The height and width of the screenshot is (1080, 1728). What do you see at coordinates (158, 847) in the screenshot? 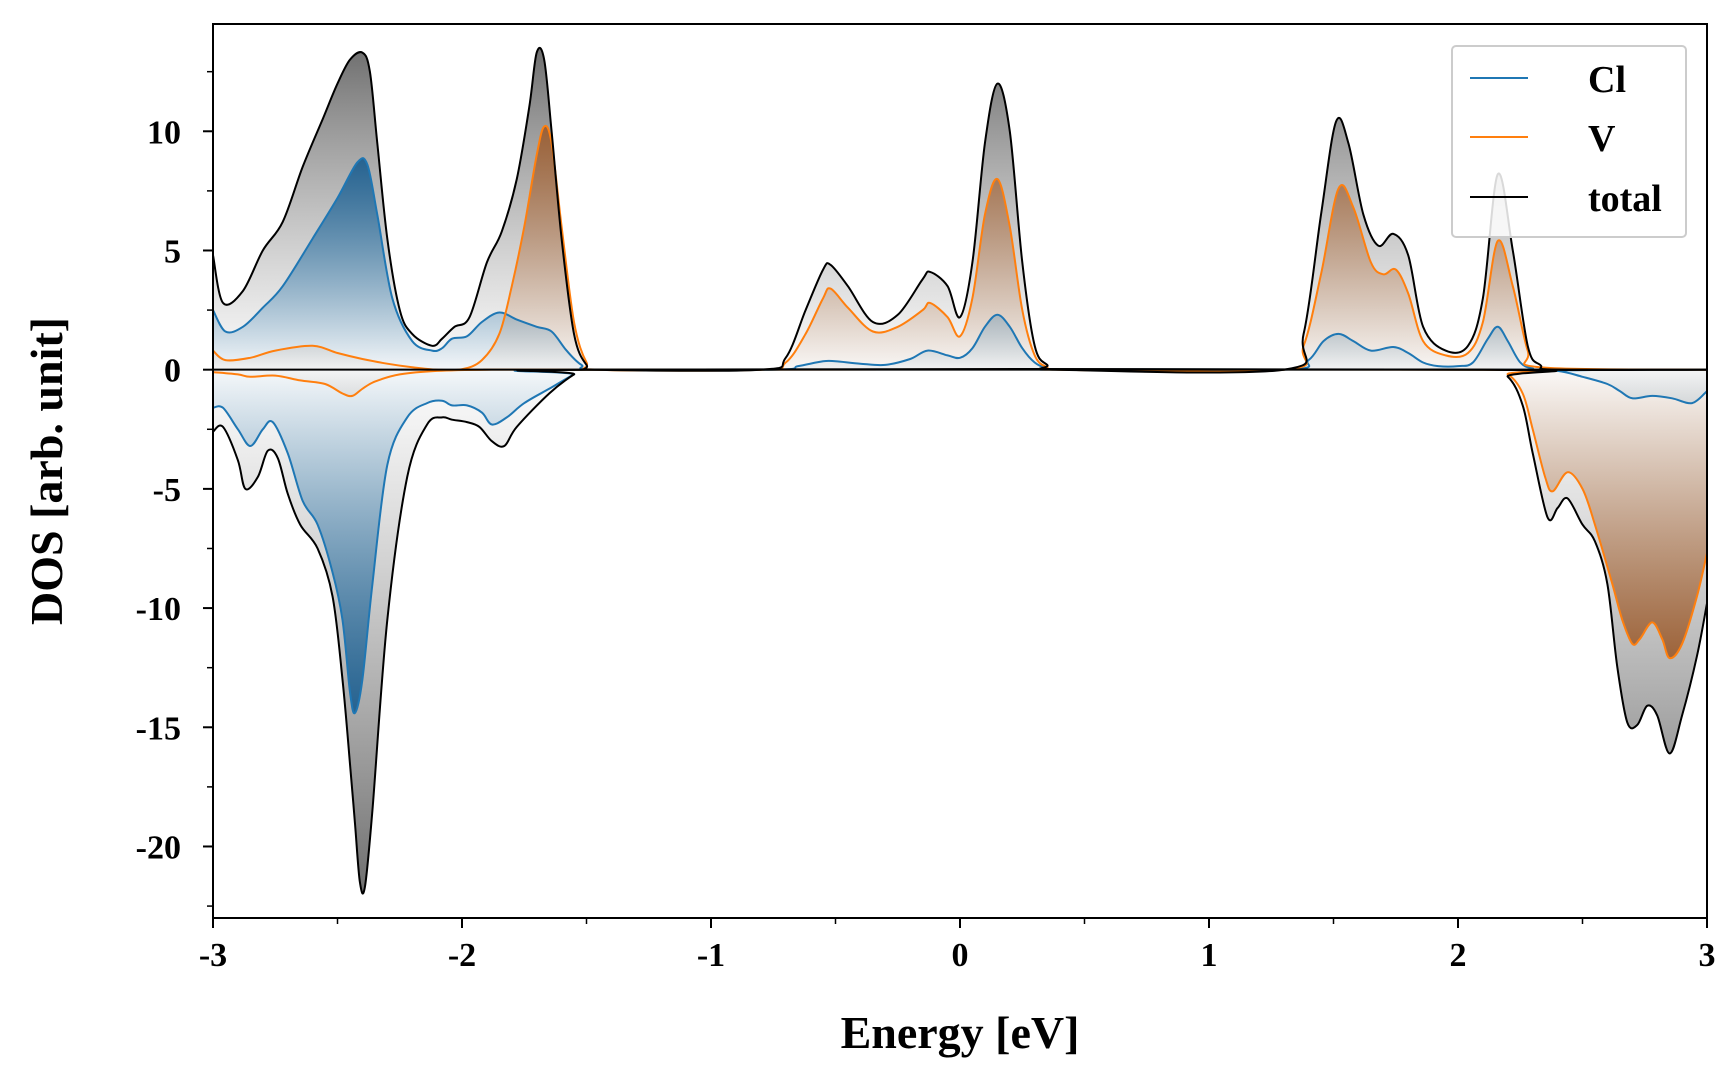
I see `y-tick-label: -20` at bounding box center [158, 847].